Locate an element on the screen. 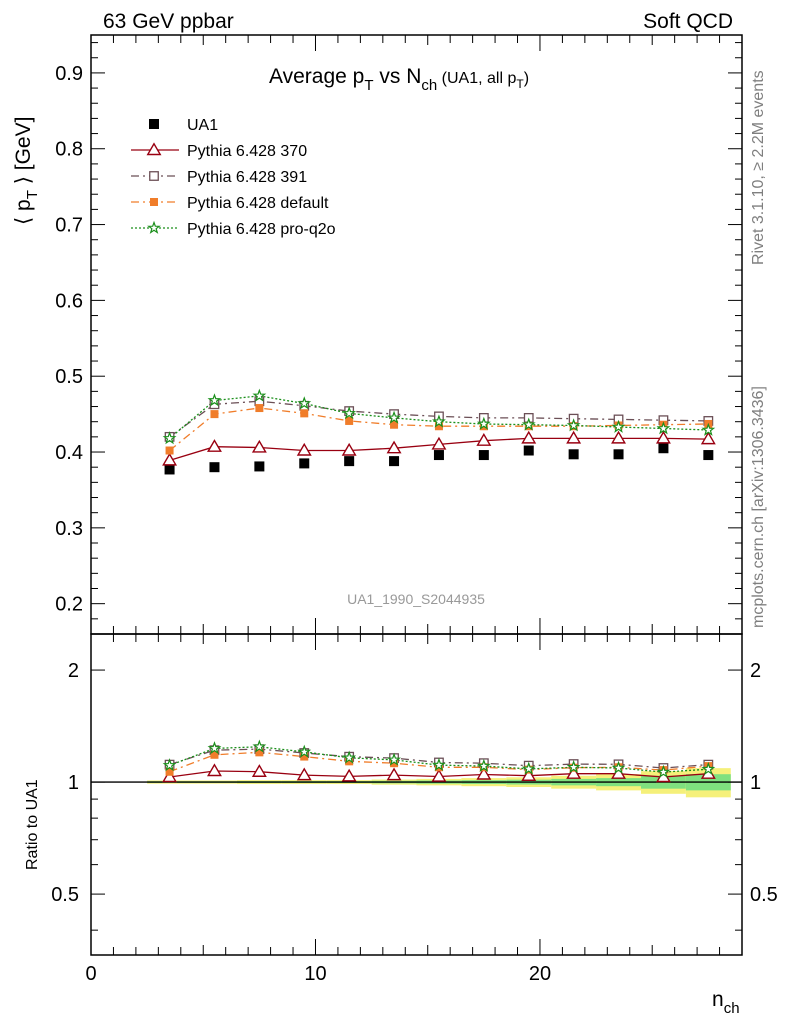 The height and width of the screenshot is (1024, 786). legend-label-pq2o: Pythia 6.428 pro-q2o is located at coordinates (261, 229).